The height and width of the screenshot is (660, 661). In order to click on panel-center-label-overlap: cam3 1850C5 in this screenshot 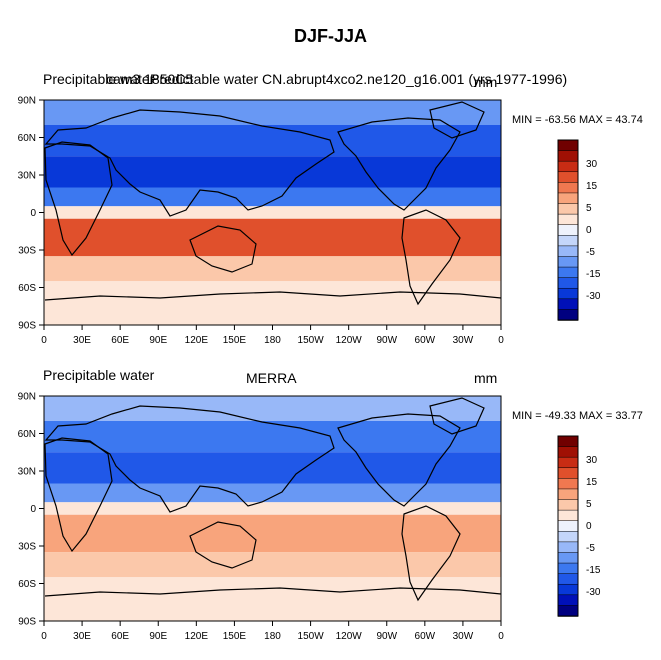, I will do `click(150, 79)`.